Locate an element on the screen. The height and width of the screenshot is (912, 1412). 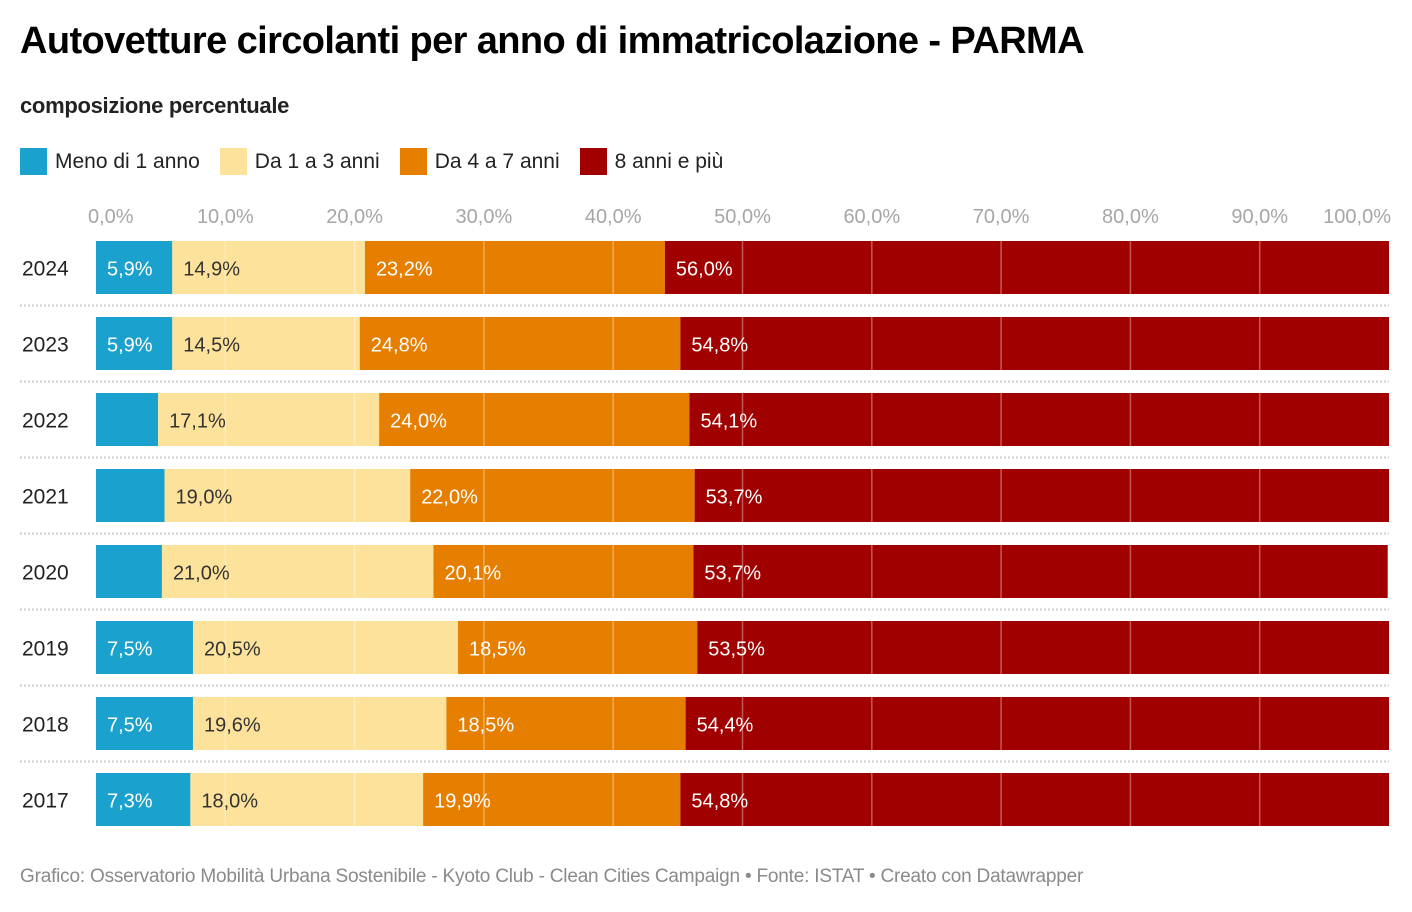
y-category-label: 2022 is located at coordinates (45, 421).